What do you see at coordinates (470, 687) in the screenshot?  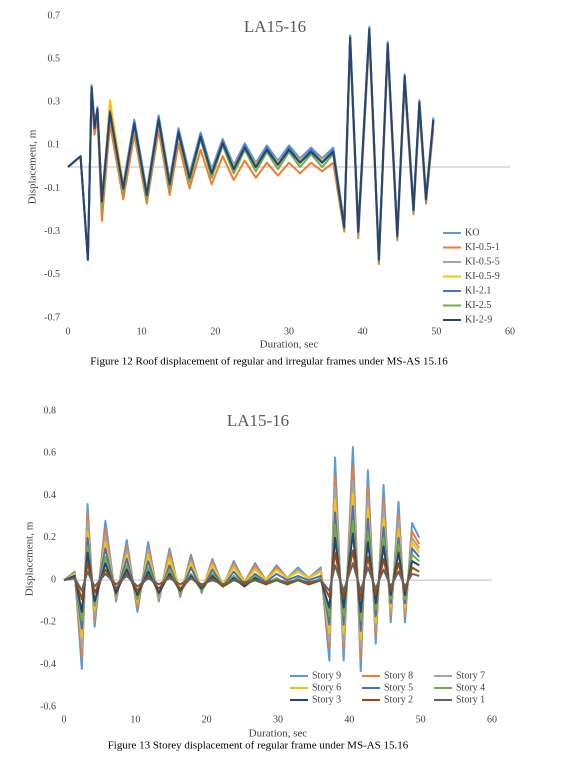 I see `legend-label: Story 4` at bounding box center [470, 687].